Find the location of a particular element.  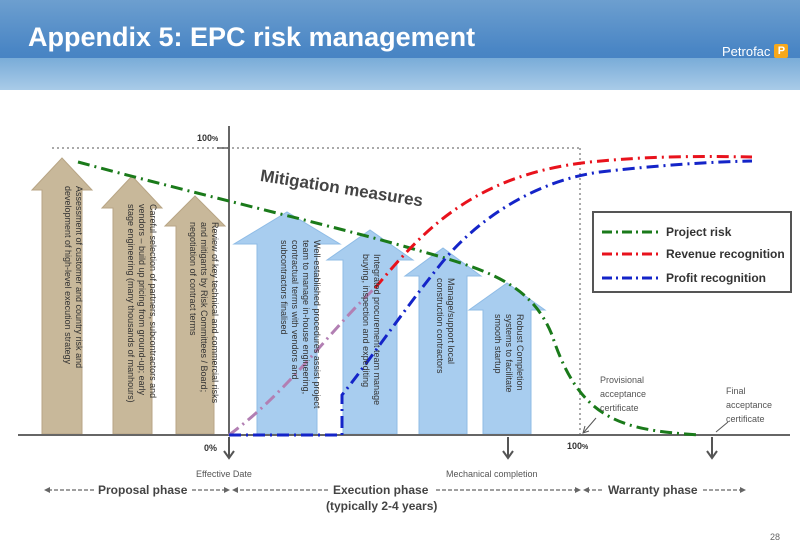

tan-arrows is located at coordinates (128, 296).